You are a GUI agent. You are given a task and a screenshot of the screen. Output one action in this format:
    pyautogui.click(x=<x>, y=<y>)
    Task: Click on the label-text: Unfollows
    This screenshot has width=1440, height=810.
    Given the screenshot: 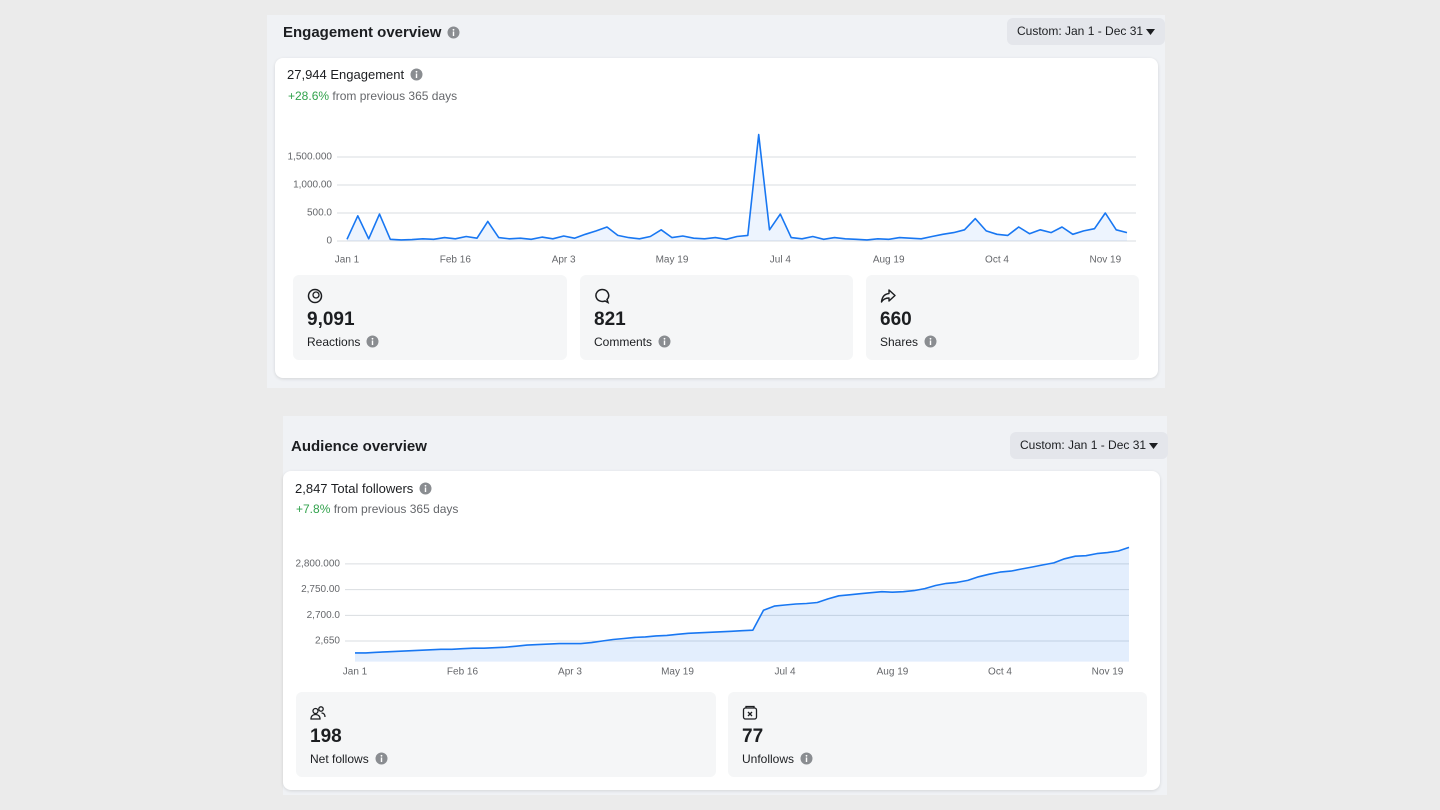 What is the action you would take?
    pyautogui.click(x=768, y=759)
    